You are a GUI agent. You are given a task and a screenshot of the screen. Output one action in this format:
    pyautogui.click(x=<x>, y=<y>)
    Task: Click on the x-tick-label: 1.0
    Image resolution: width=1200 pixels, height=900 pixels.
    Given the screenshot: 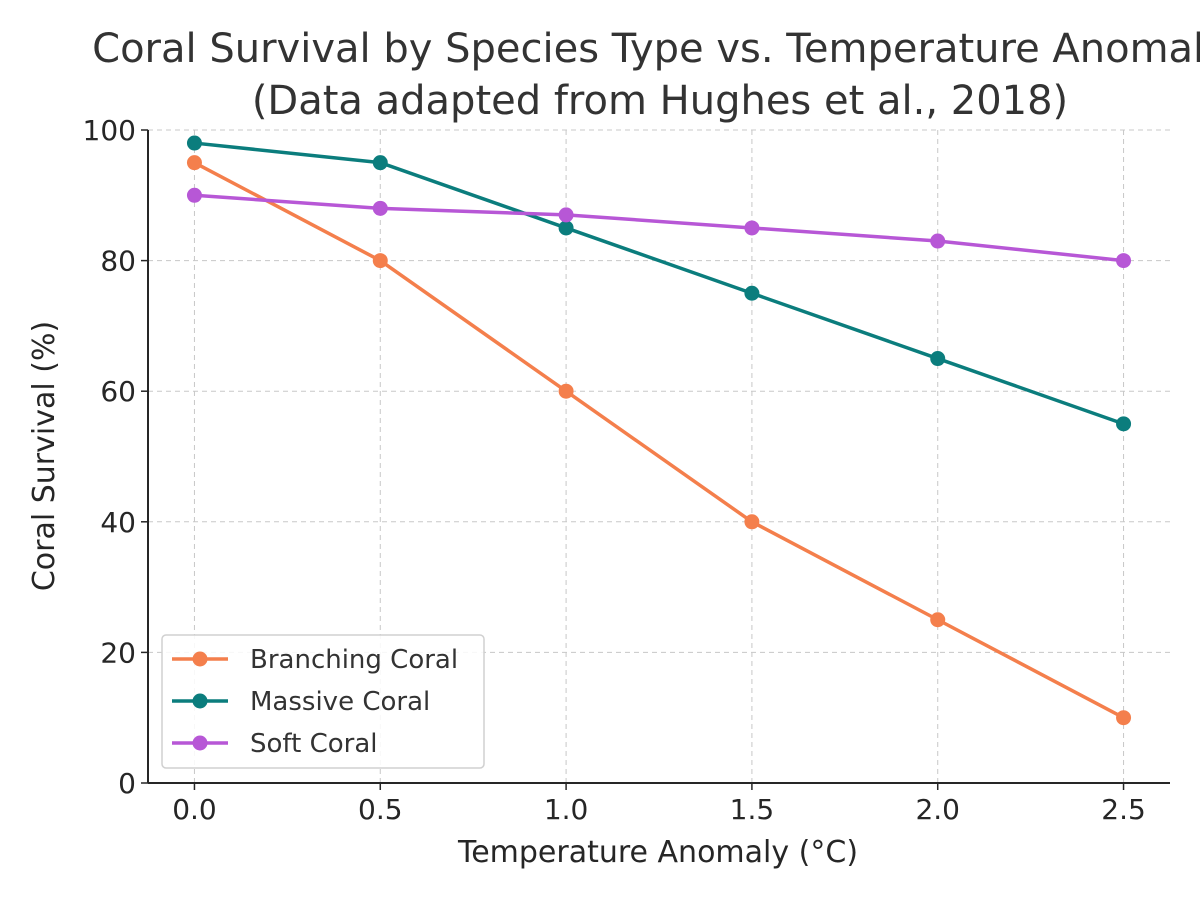 What is the action you would take?
    pyautogui.click(x=566, y=809)
    